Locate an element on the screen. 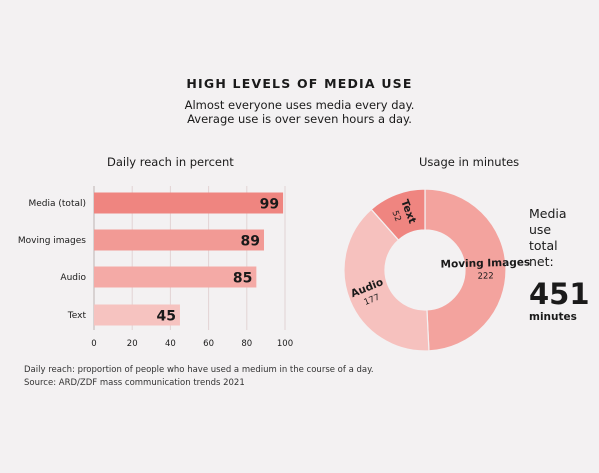  bar-chart-title: Daily reach in percent is located at coordinates (170, 162).